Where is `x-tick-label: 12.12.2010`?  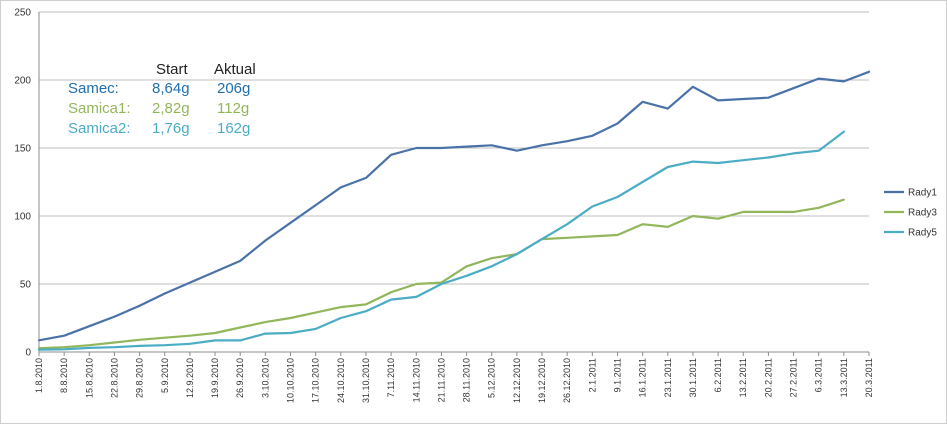 x-tick-label: 12.12.2010 is located at coordinates (517, 380).